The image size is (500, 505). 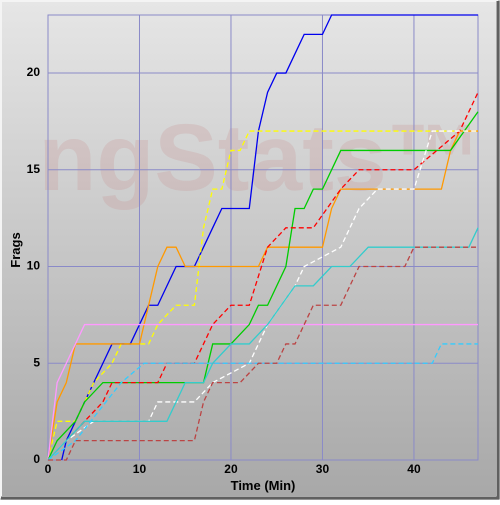 I want to click on x-tick-label: 30, so click(x=323, y=469).